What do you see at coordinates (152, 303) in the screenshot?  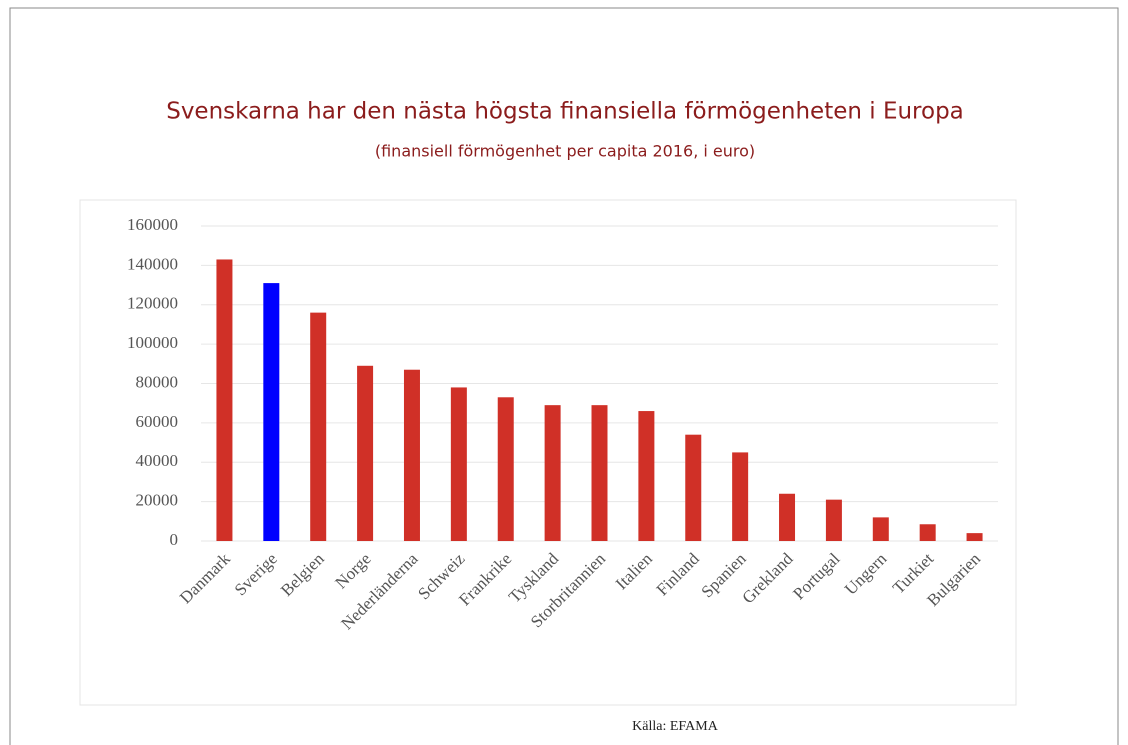 I see `y-tick-label: 120000` at bounding box center [152, 303].